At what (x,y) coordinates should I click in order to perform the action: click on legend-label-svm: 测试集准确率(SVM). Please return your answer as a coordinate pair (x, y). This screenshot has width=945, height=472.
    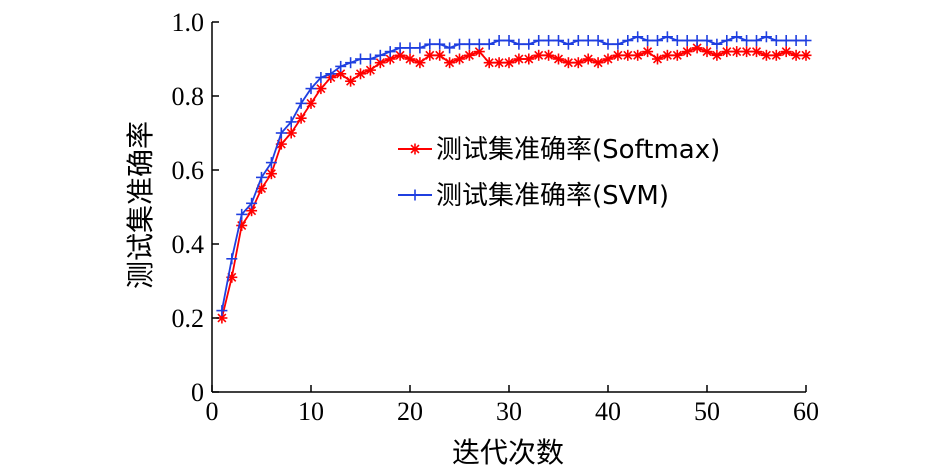
    Looking at the image, I should click on (552, 196).